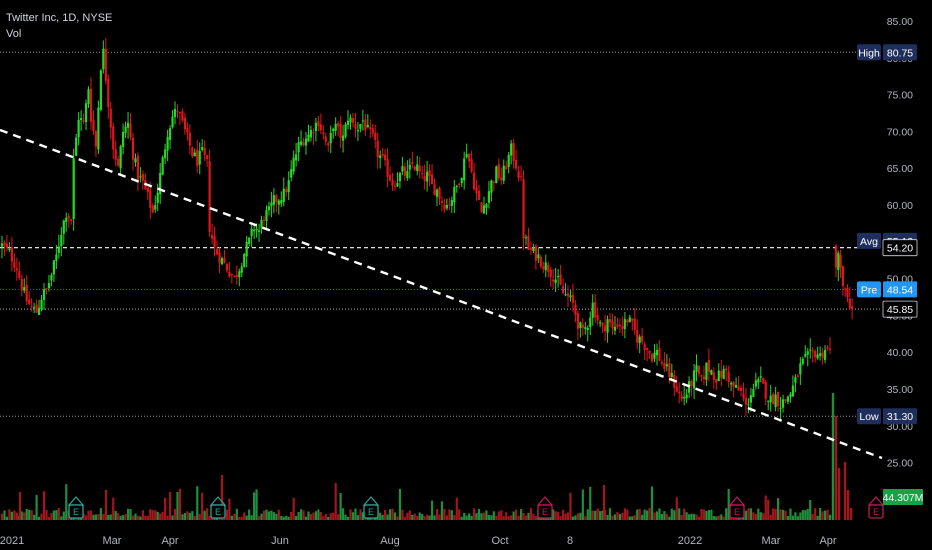 This screenshot has width=932, height=550. Describe the element at coordinates (390, 541) in the screenshot. I see `time-tick-label: Aug` at that location.